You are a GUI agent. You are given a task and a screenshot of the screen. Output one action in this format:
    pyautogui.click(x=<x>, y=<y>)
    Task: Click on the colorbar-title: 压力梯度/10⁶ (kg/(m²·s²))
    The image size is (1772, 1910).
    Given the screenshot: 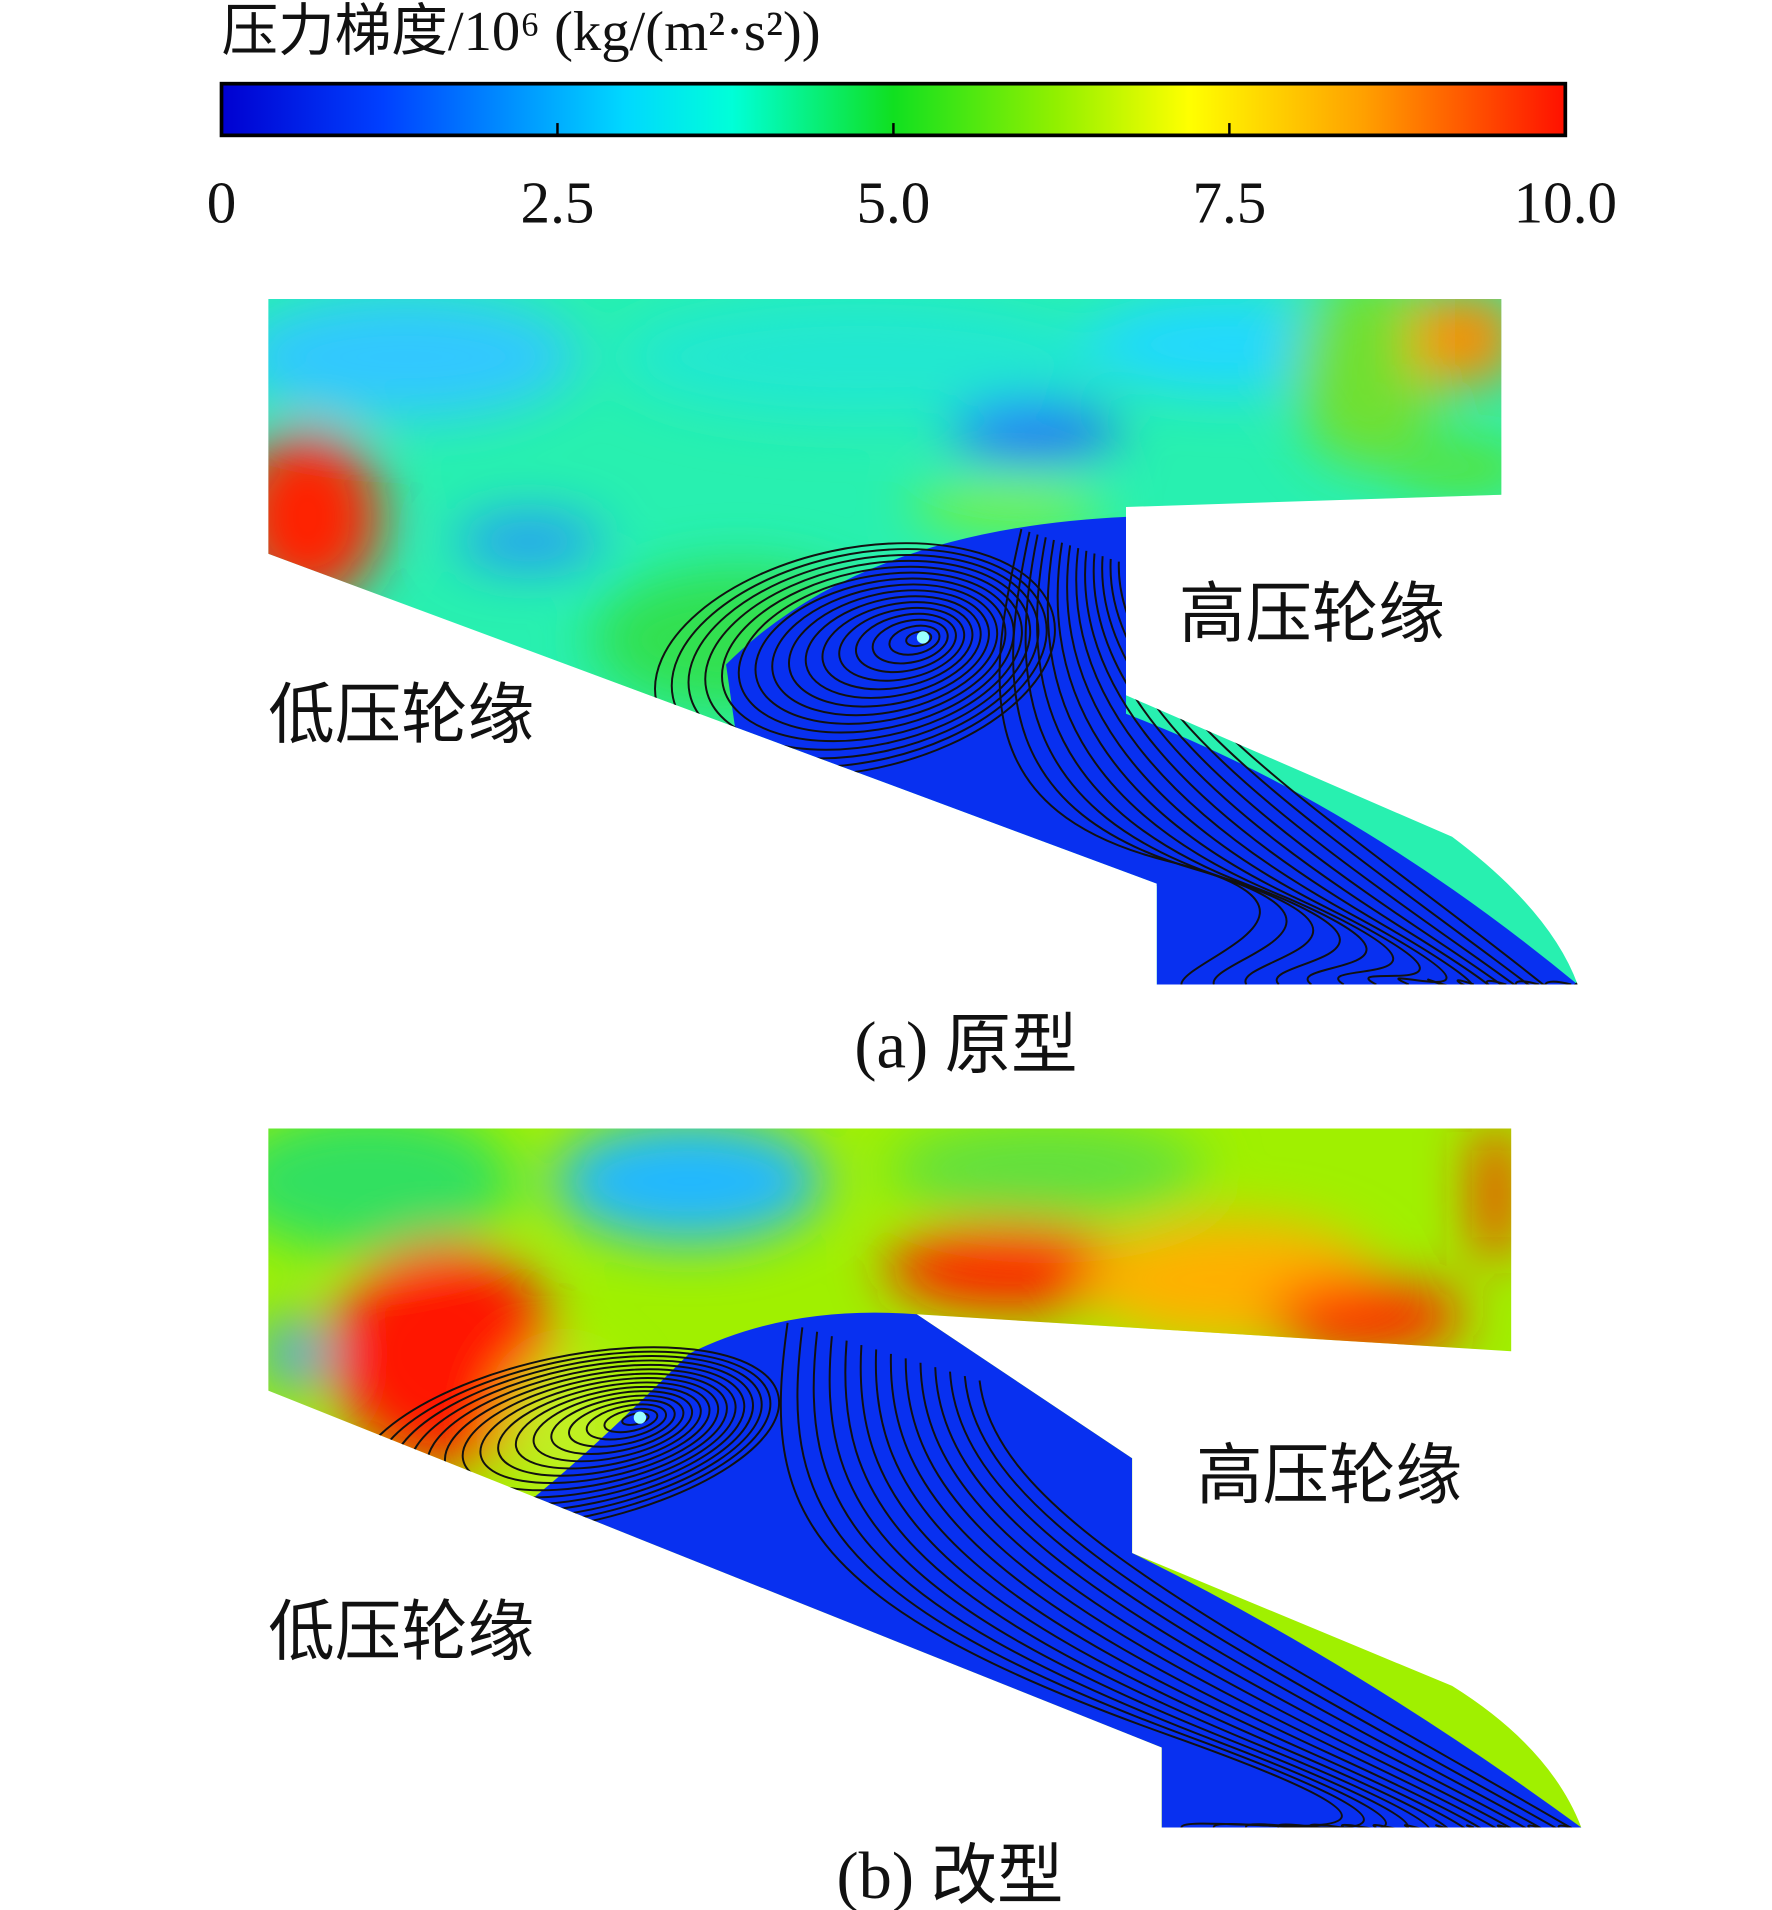 What is the action you would take?
    pyautogui.click(x=521, y=32)
    